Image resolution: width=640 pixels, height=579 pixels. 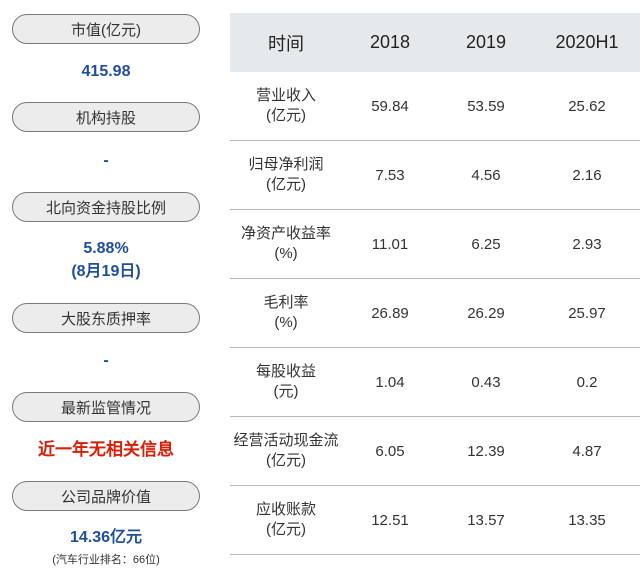 What do you see at coordinates (286, 106) in the screenshot?
I see `row-label: 营业收入 (亿元)` at bounding box center [286, 106].